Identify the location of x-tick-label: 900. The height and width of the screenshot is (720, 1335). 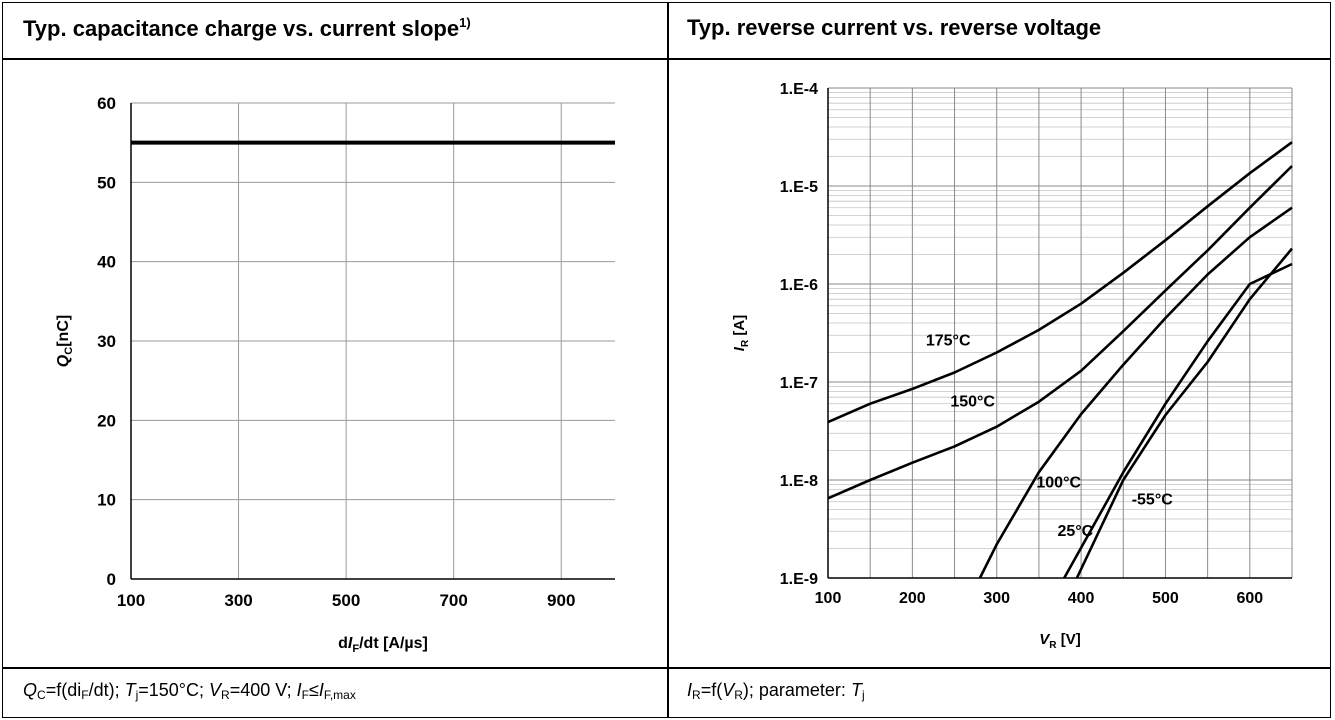
(561, 600).